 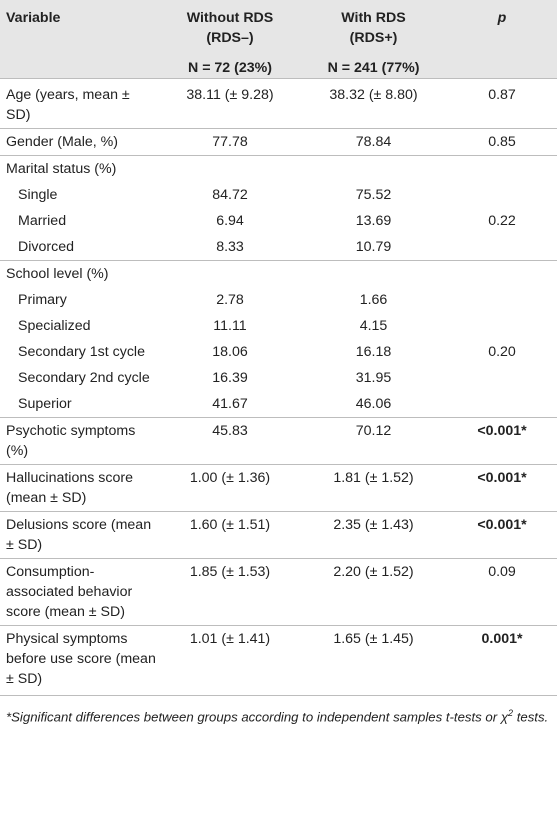 I want to click on table-row: Primary 2.78 1.66, so click(x=278, y=300).